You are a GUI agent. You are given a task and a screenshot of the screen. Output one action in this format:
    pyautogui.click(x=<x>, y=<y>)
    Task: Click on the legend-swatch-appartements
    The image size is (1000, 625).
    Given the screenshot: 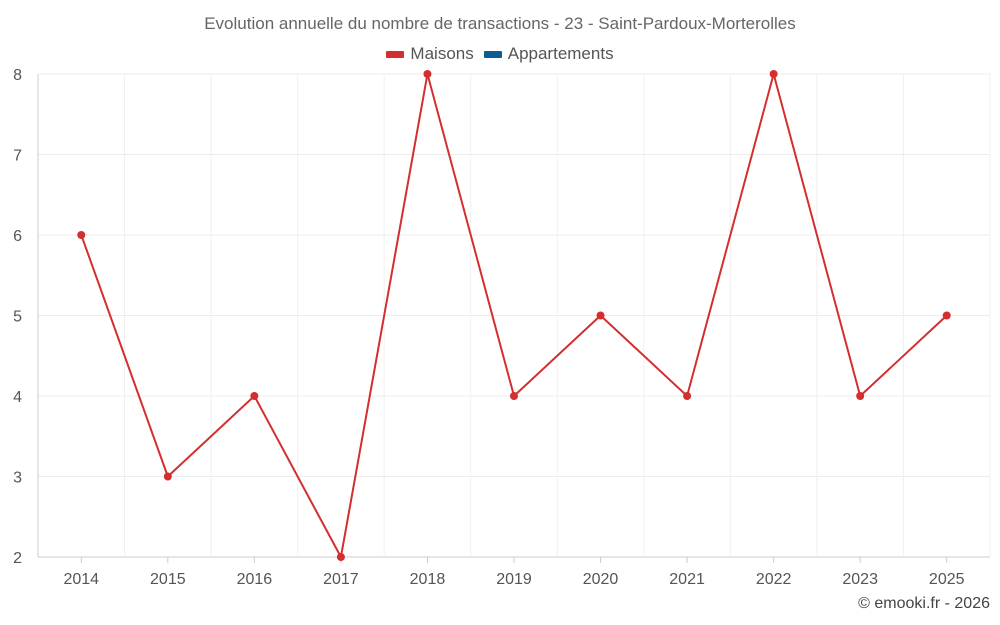 What is the action you would take?
    pyautogui.click(x=492, y=54)
    